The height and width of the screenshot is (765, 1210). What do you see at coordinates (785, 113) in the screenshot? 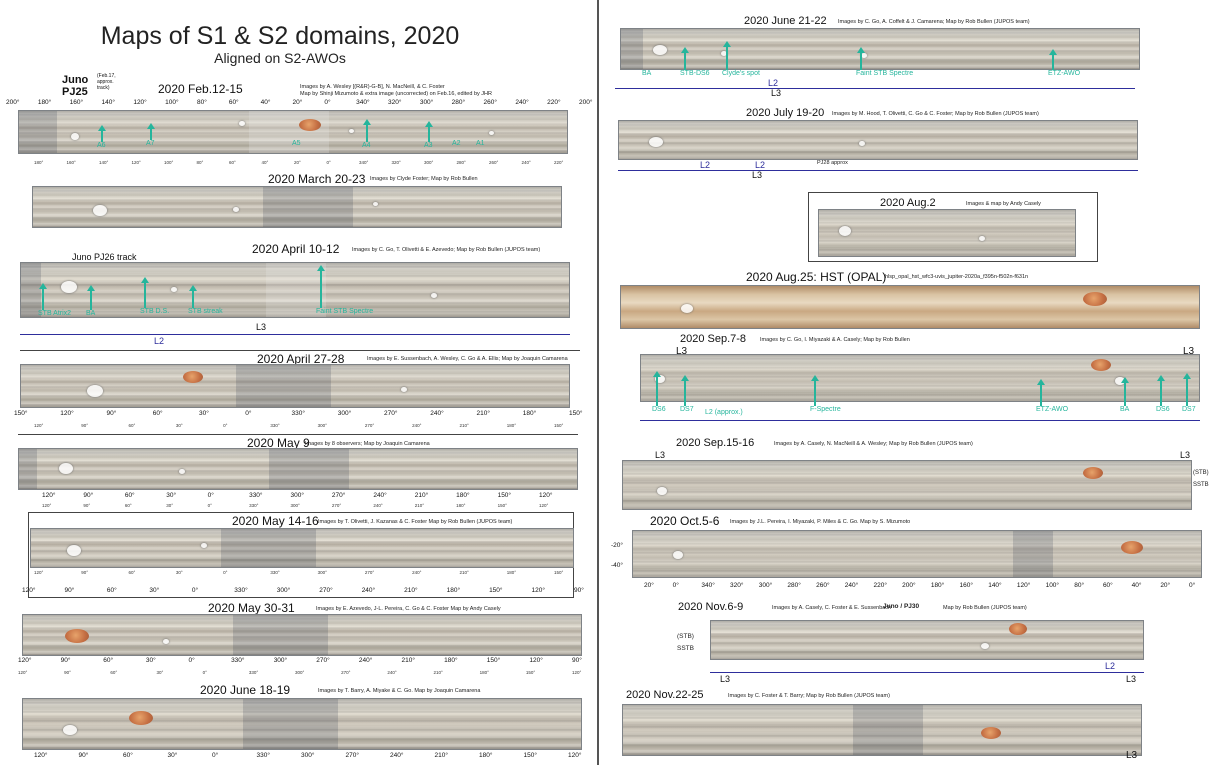
I see `section-title: 2020 July 19-20` at bounding box center [785, 113].